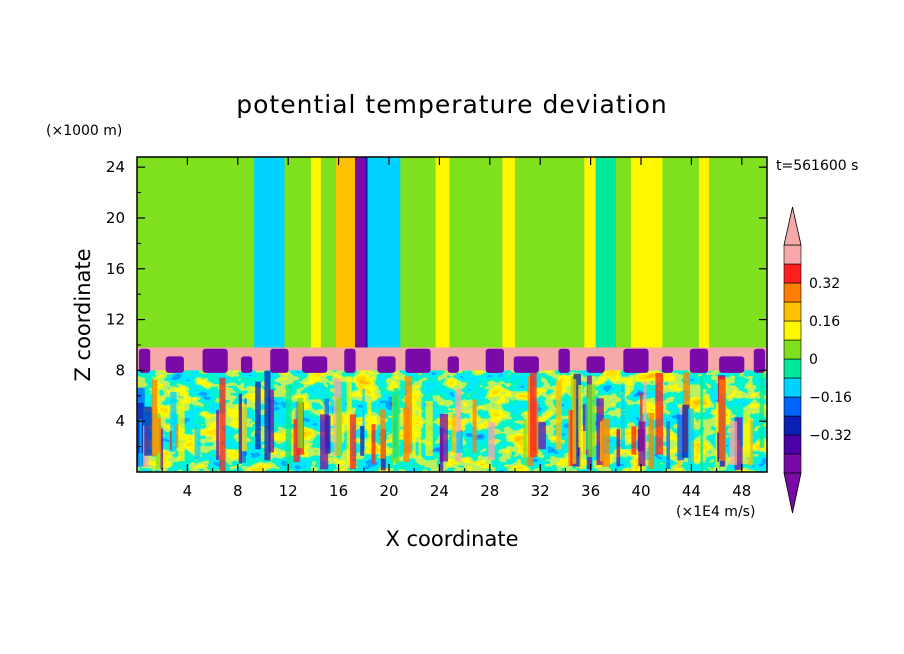 The image size is (904, 654). Describe the element at coordinates (640, 491) in the screenshot. I see `x-tick-label: 40` at that location.